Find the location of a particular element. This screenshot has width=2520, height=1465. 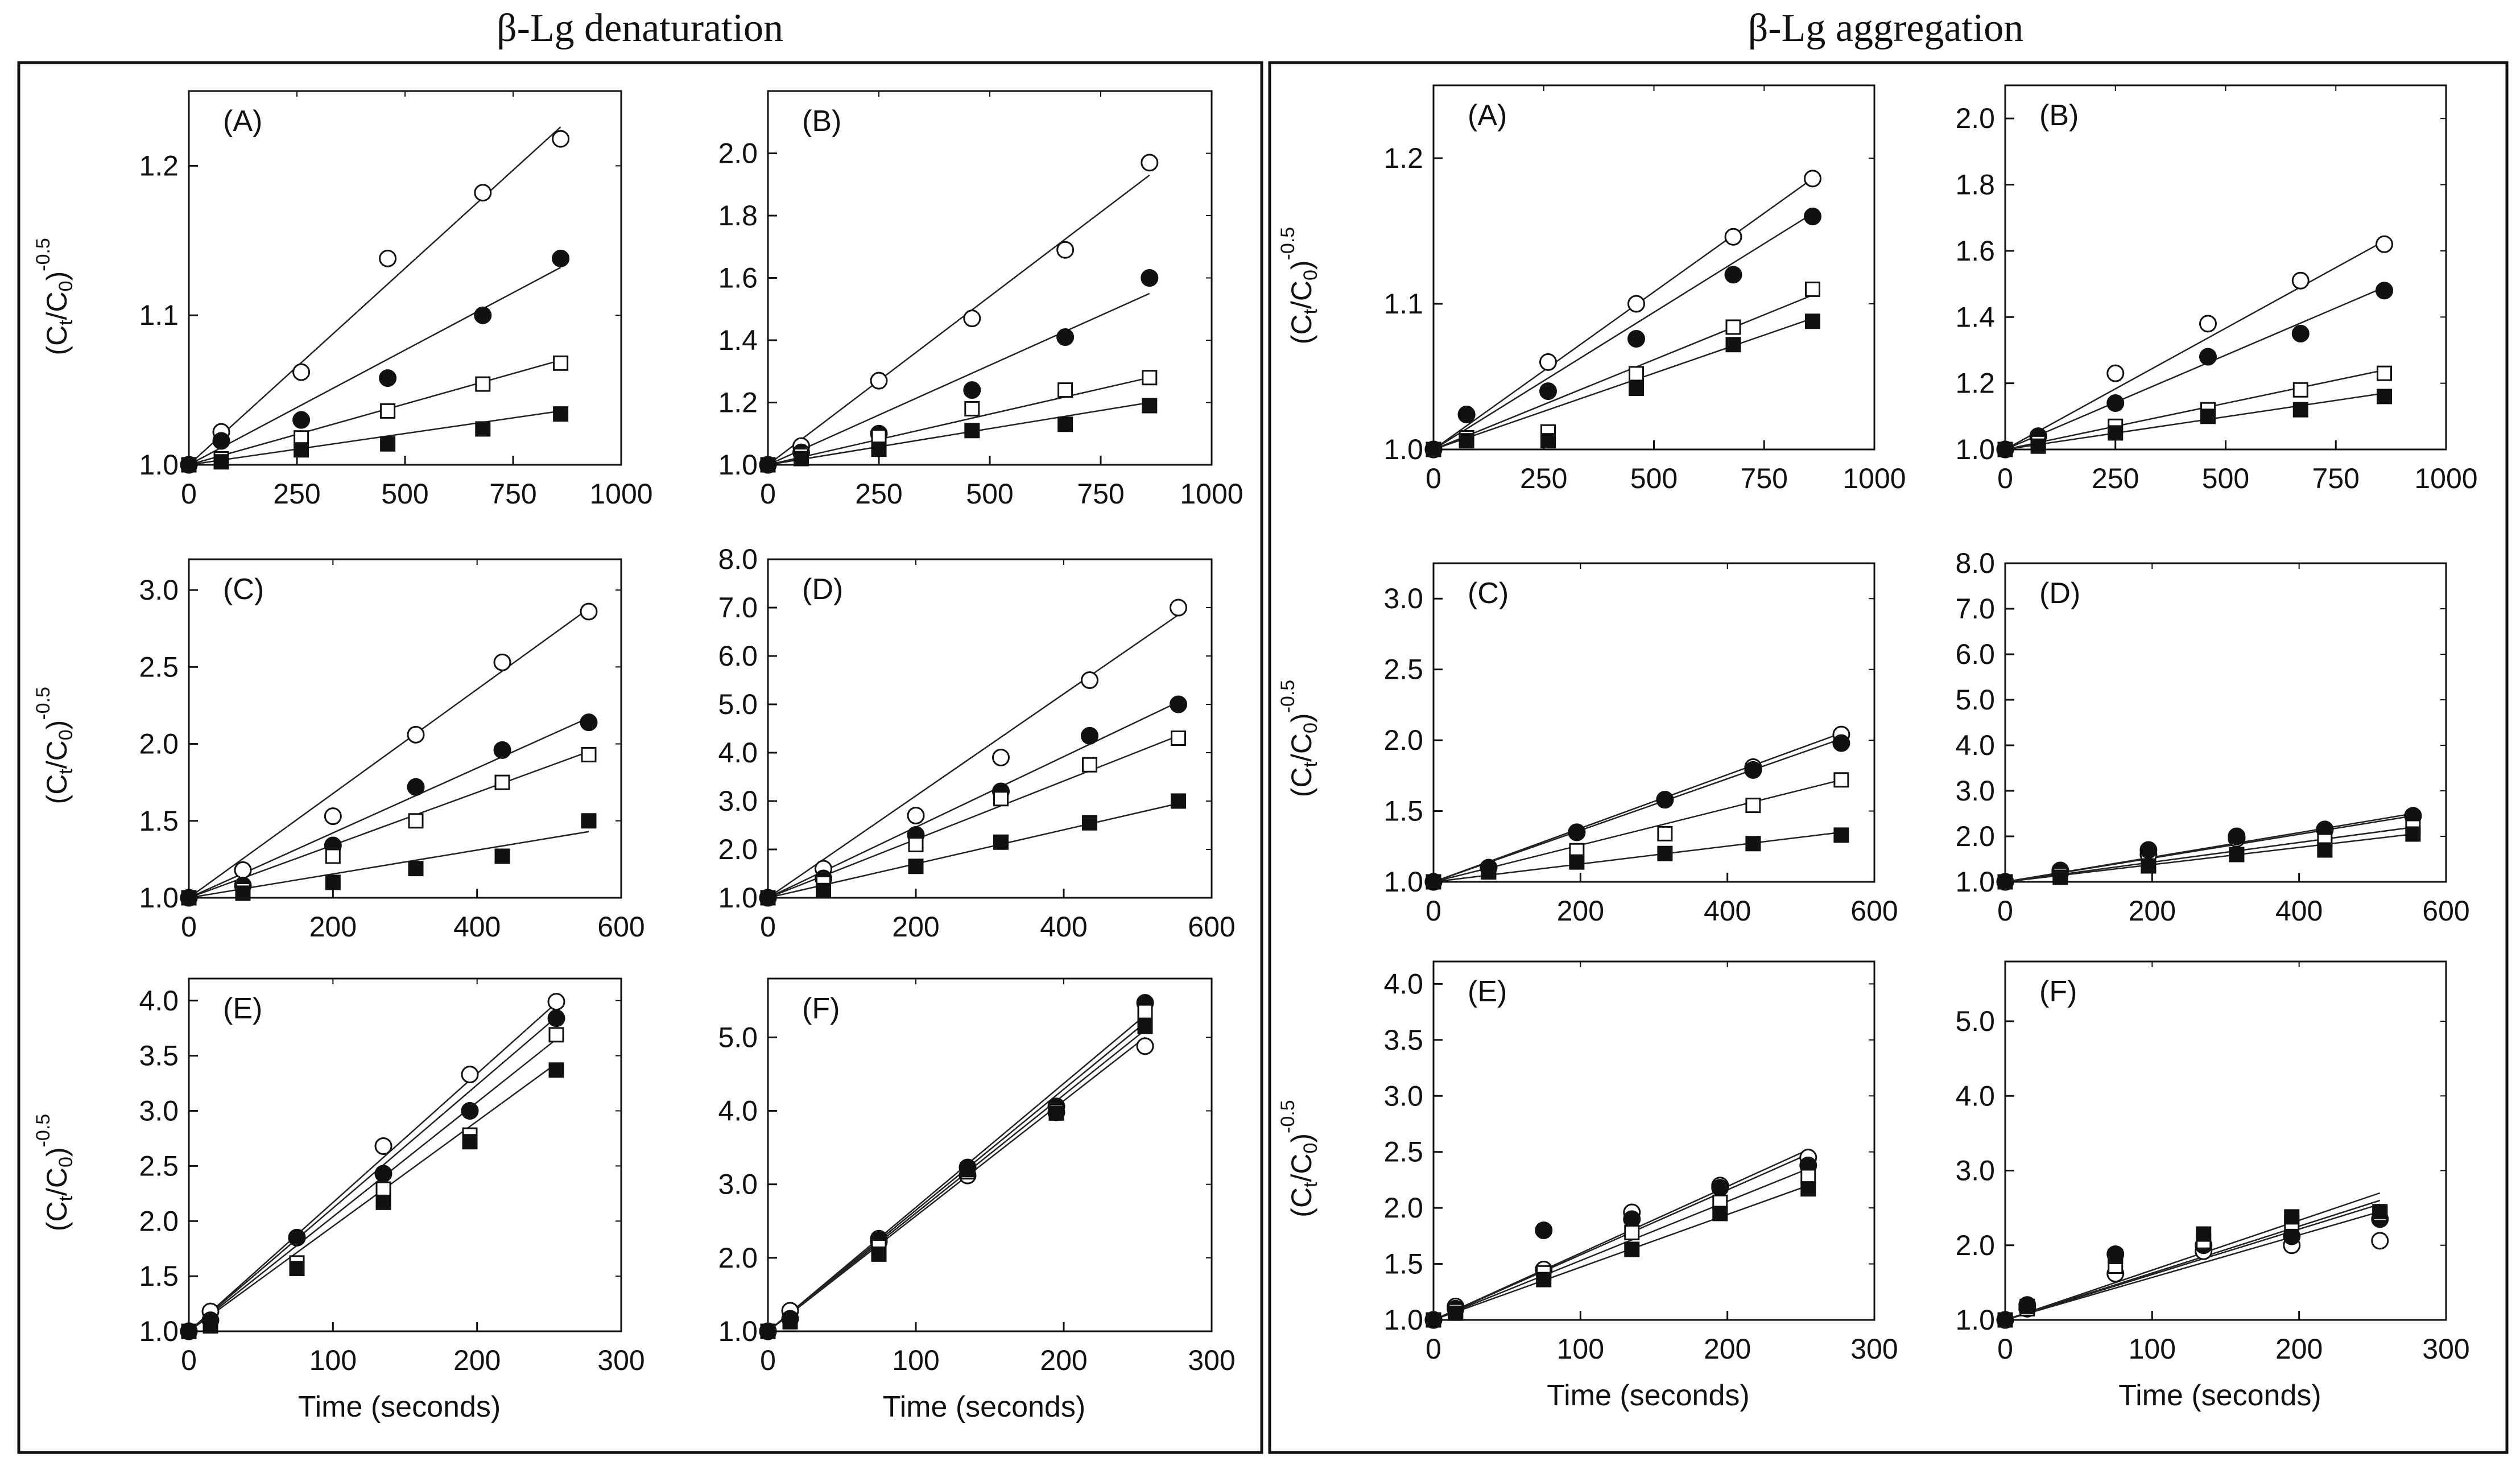

x-tick-label: 500 is located at coordinates (989, 494).